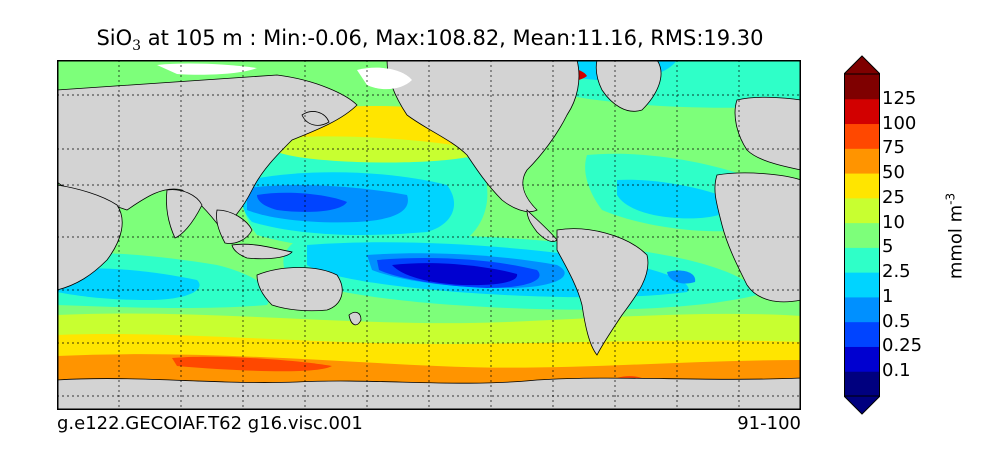  What do you see at coordinates (888, 247) in the screenshot?
I see `colorbar-tick-label: 5` at bounding box center [888, 247].